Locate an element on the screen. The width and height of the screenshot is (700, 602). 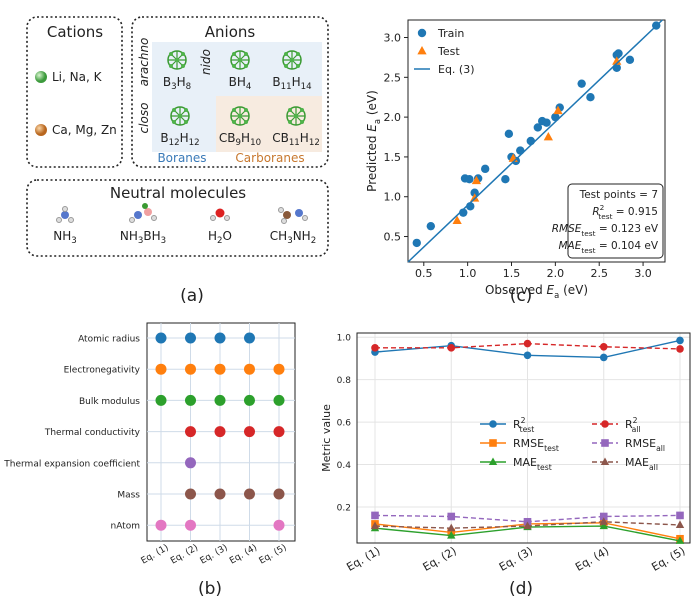
row-label: Mass is located at coordinates (128, 496).